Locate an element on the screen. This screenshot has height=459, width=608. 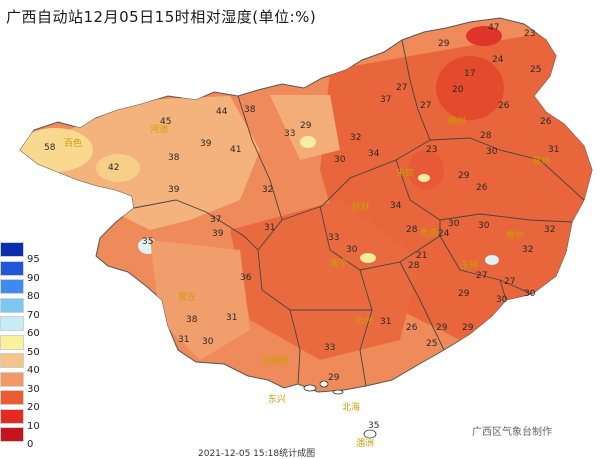
city-label: 钦州 is located at coordinates (365, 321).